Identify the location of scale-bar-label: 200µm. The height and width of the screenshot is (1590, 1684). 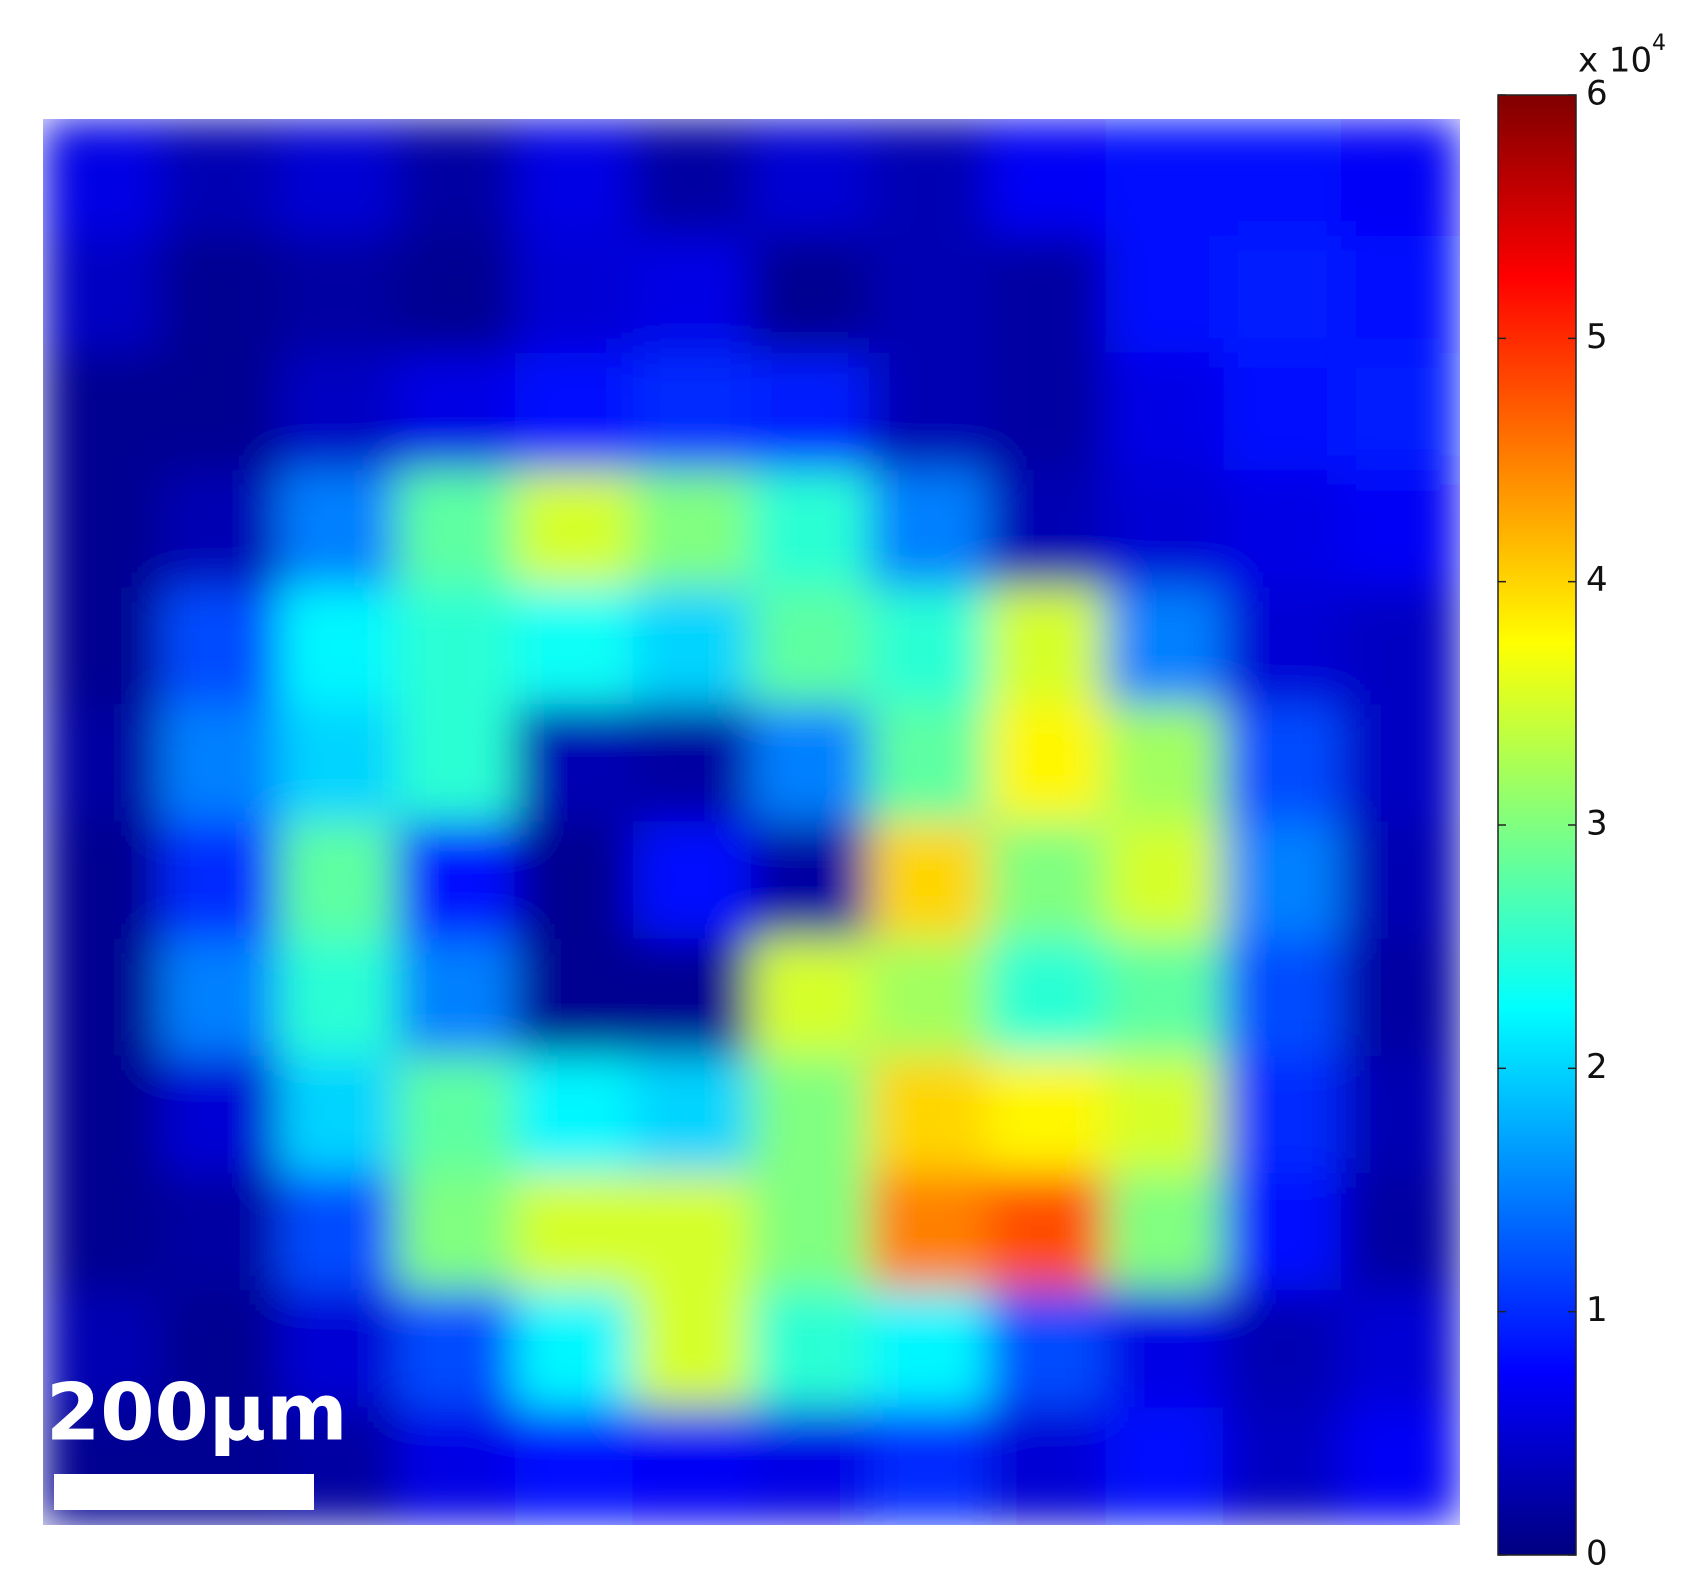
(197, 1413).